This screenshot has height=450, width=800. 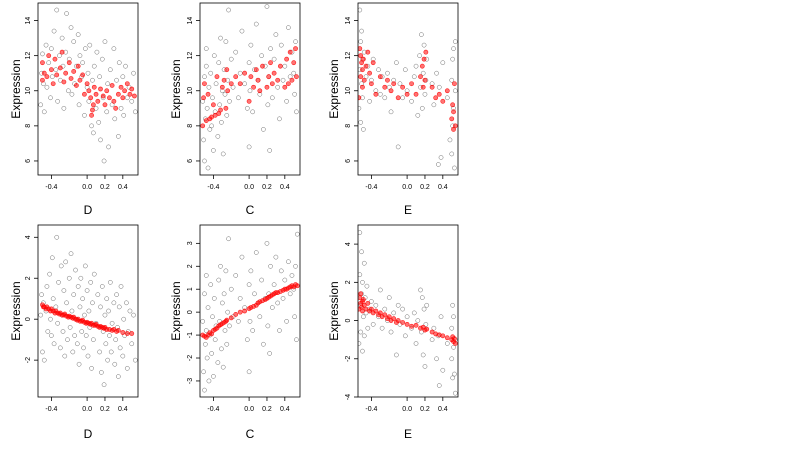 What do you see at coordinates (28, 319) in the screenshot?
I see `y-tick-label: 0` at bounding box center [28, 319].